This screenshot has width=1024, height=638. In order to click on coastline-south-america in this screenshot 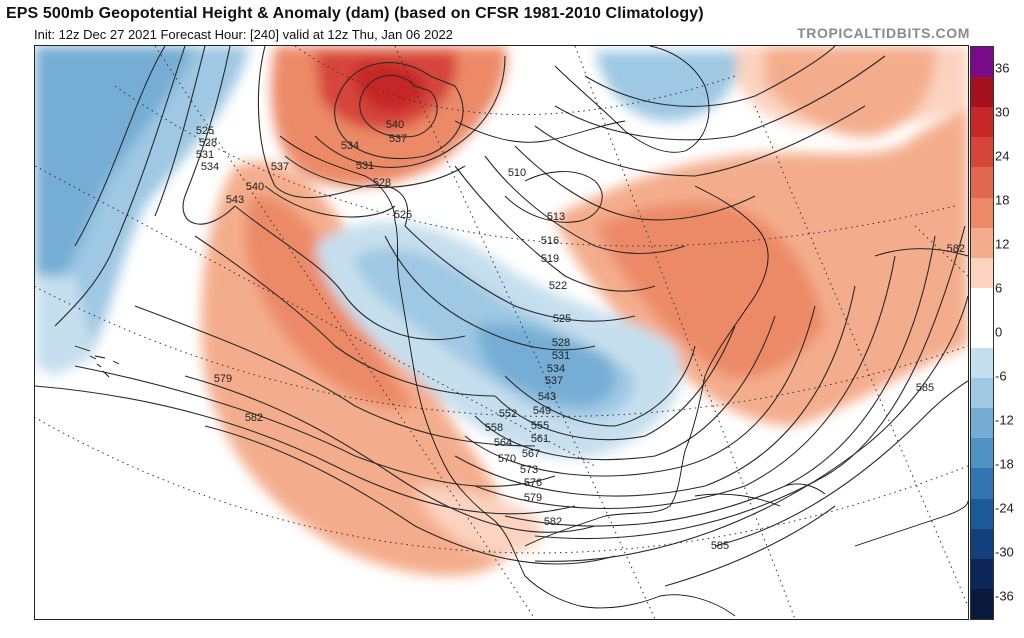, I will do `click(911, 523)`.